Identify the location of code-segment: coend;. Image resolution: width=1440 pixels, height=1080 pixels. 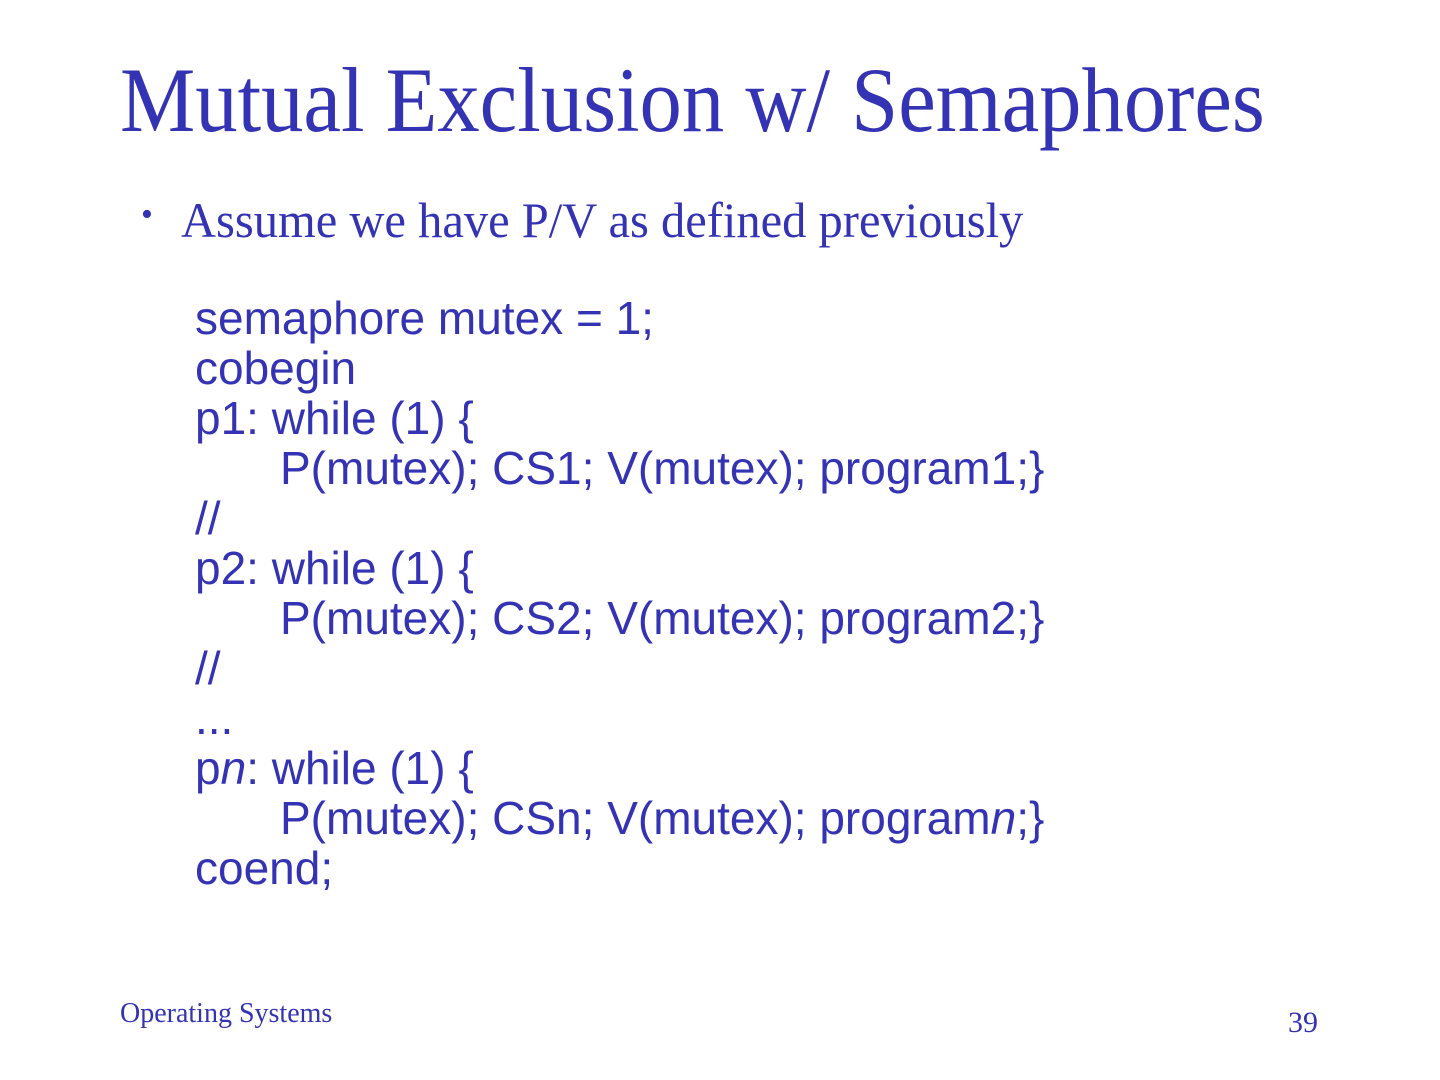
(264, 868).